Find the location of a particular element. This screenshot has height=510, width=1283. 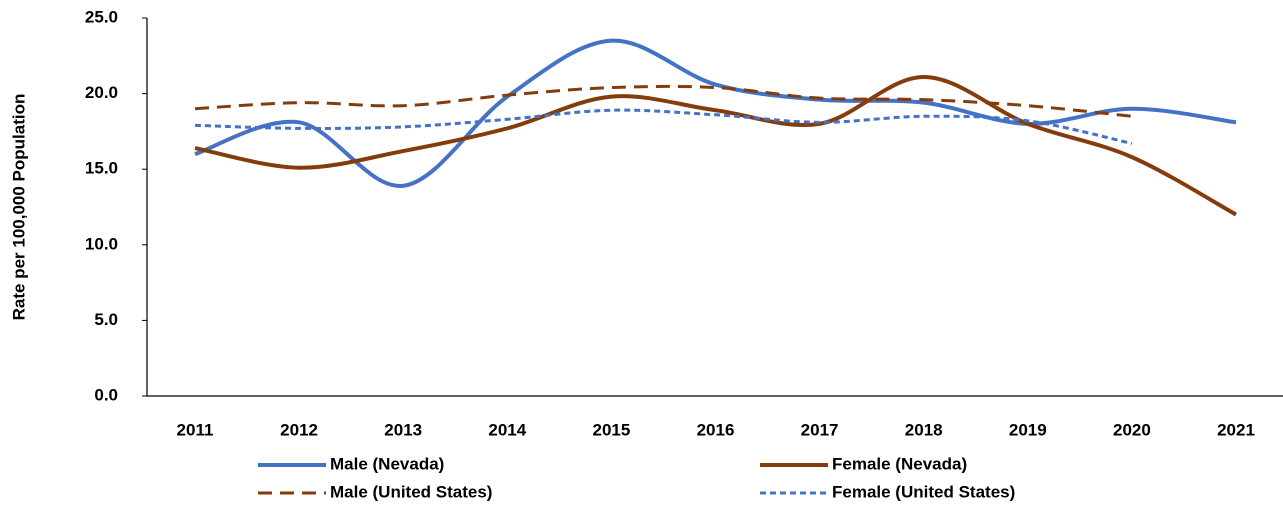

y-tick-label: 25.0 is located at coordinates (101, 16).